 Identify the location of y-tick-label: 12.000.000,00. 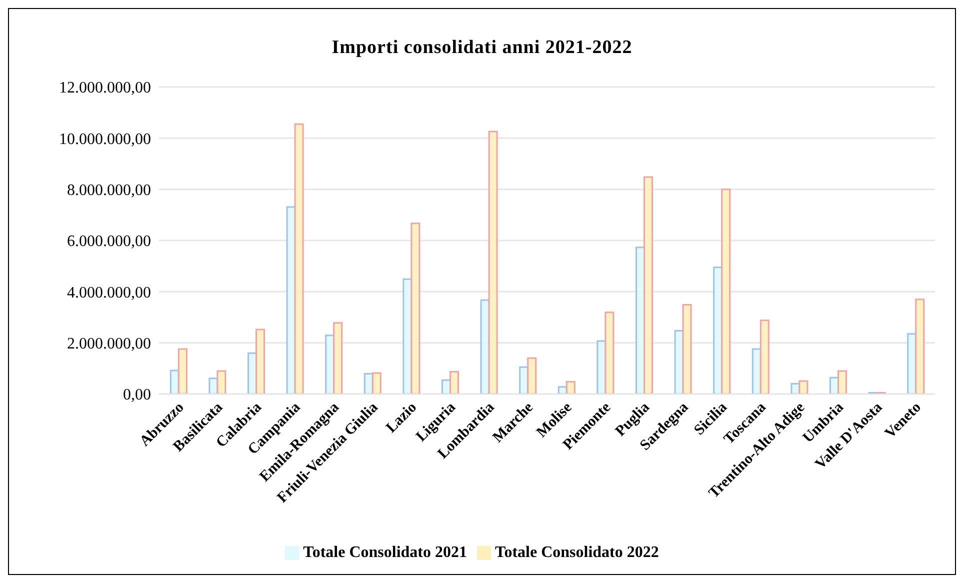
(105, 88).